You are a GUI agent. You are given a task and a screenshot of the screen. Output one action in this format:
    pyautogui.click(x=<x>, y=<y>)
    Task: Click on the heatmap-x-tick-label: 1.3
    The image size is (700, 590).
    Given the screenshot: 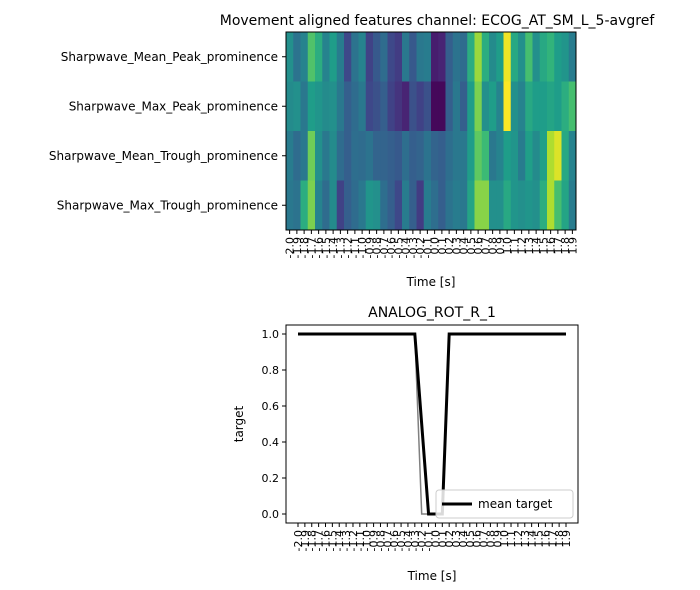 What is the action you would take?
    pyautogui.click(x=529, y=246)
    